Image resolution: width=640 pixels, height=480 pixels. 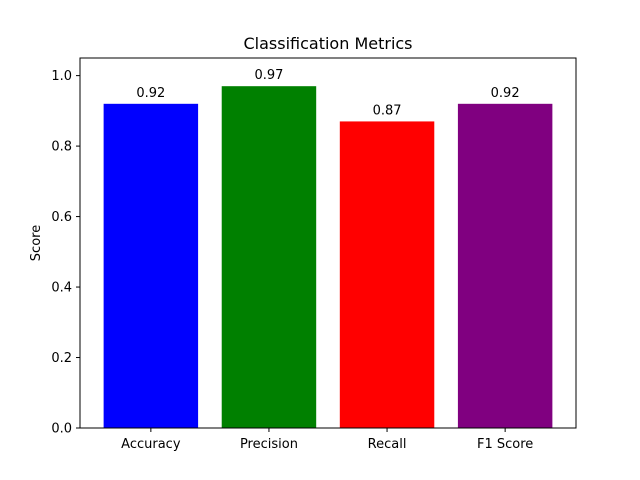 I want to click on bar-accuracy, so click(x=151, y=266).